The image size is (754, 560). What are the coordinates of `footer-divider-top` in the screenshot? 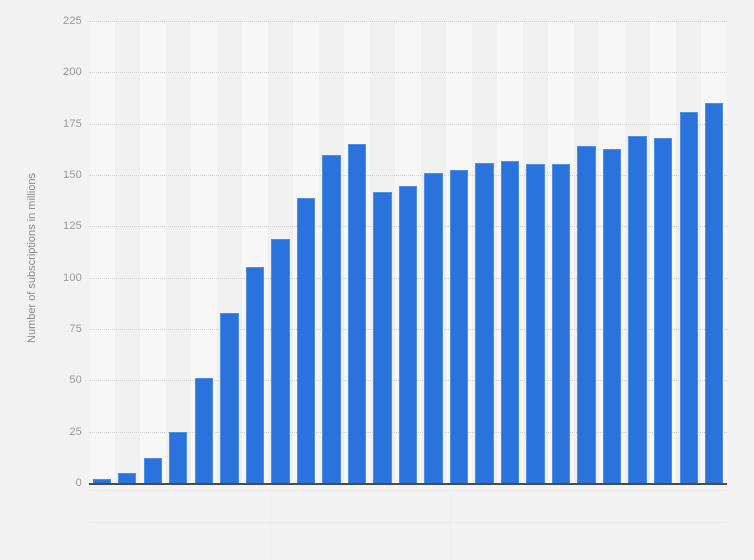 It's located at (408, 490).